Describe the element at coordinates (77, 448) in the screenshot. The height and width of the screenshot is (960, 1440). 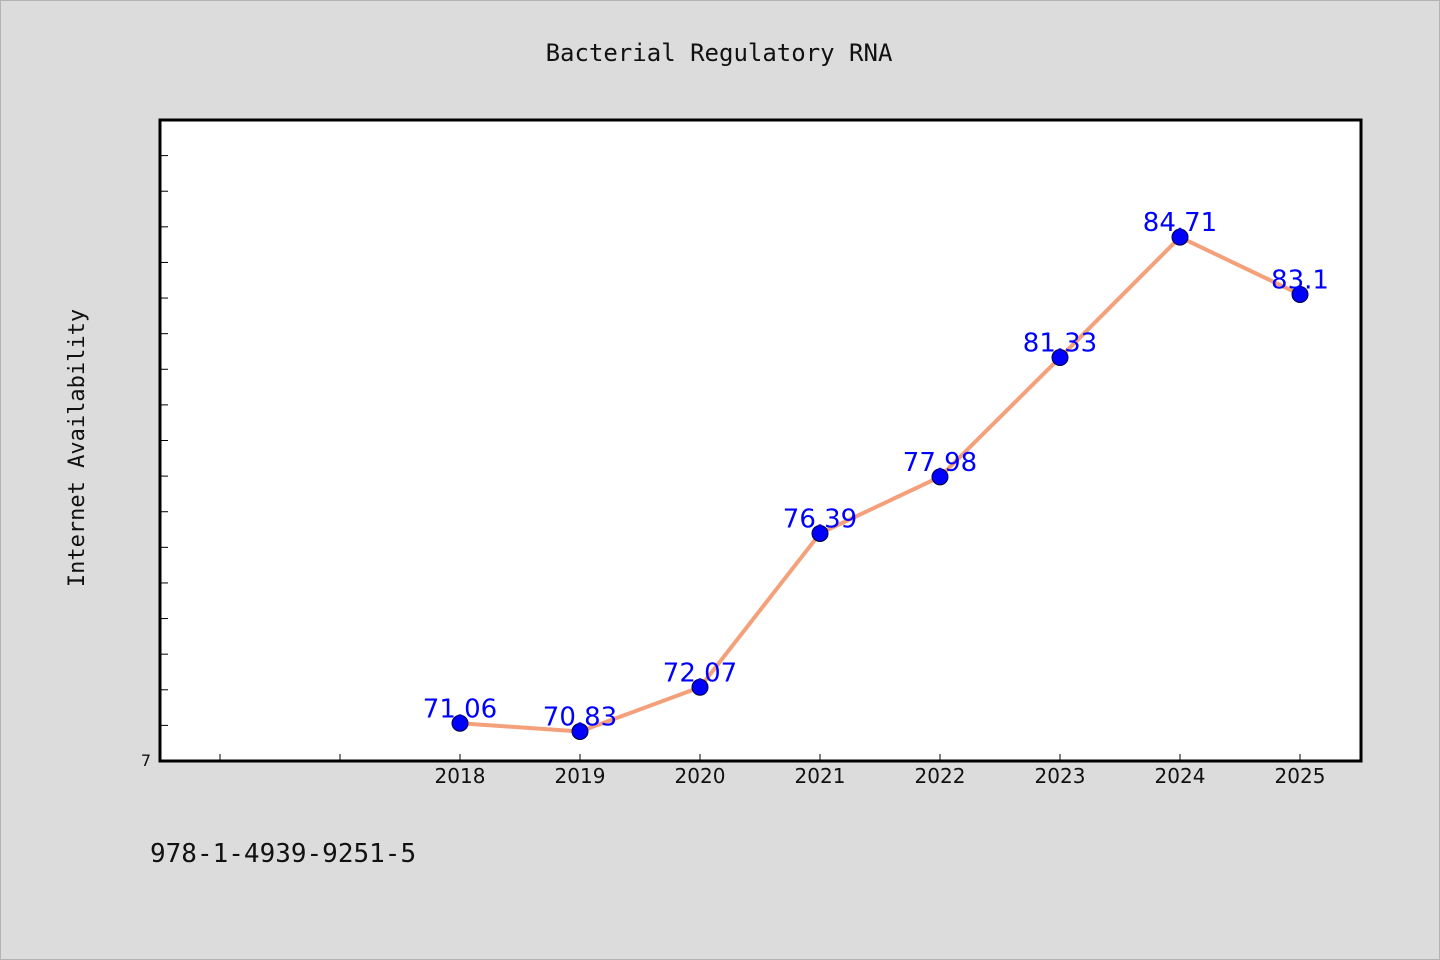
I see `y-axis-label: Internet Availability` at that location.